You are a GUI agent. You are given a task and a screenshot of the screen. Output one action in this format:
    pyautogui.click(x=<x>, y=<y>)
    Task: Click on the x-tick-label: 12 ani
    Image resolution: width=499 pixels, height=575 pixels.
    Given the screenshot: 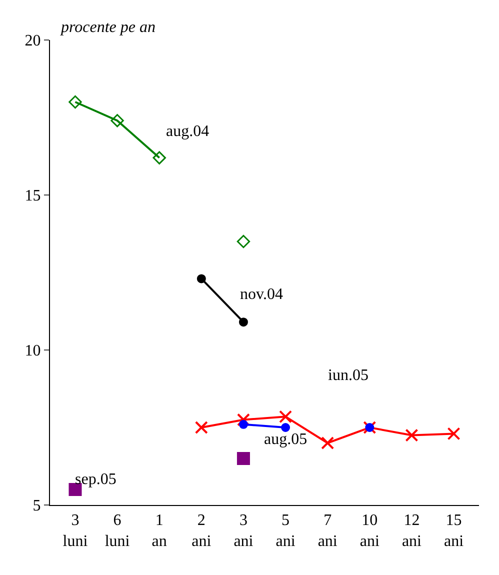 What is the action you would take?
    pyautogui.click(x=412, y=531)
    